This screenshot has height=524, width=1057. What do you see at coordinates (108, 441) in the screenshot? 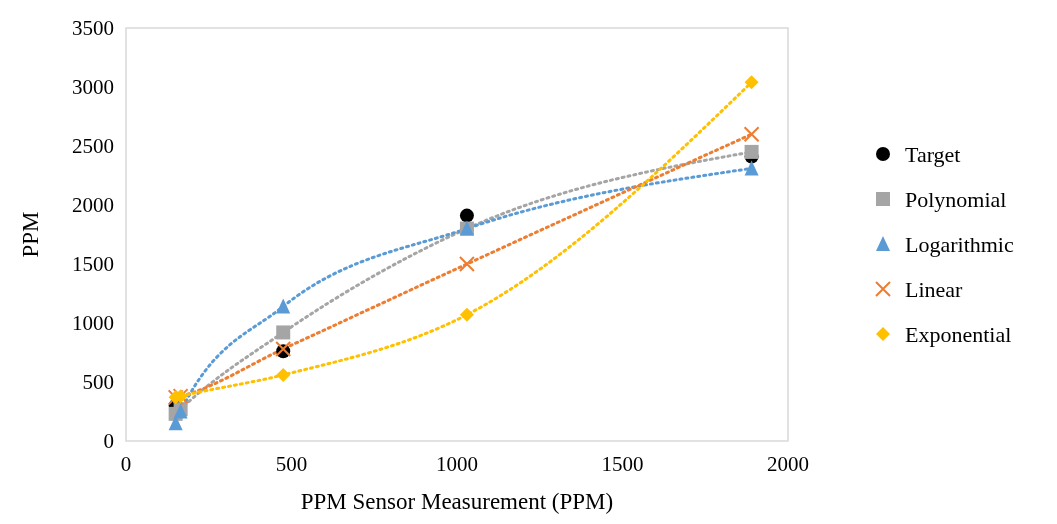
I see `y-tick-label: 0` at bounding box center [108, 441].